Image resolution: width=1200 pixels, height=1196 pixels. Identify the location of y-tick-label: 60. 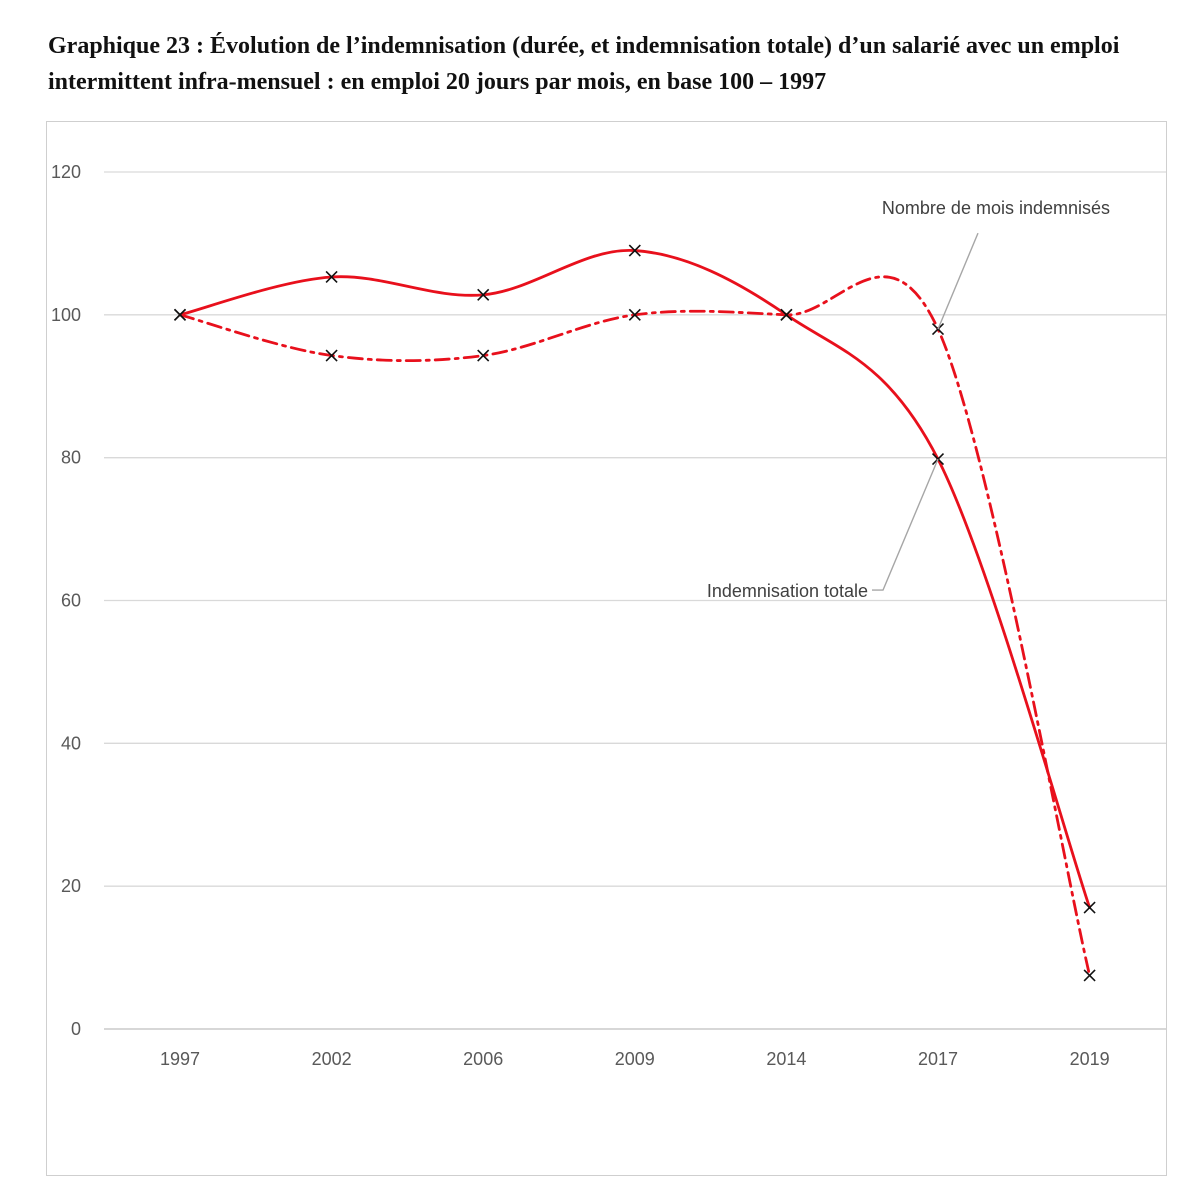
(71, 601).